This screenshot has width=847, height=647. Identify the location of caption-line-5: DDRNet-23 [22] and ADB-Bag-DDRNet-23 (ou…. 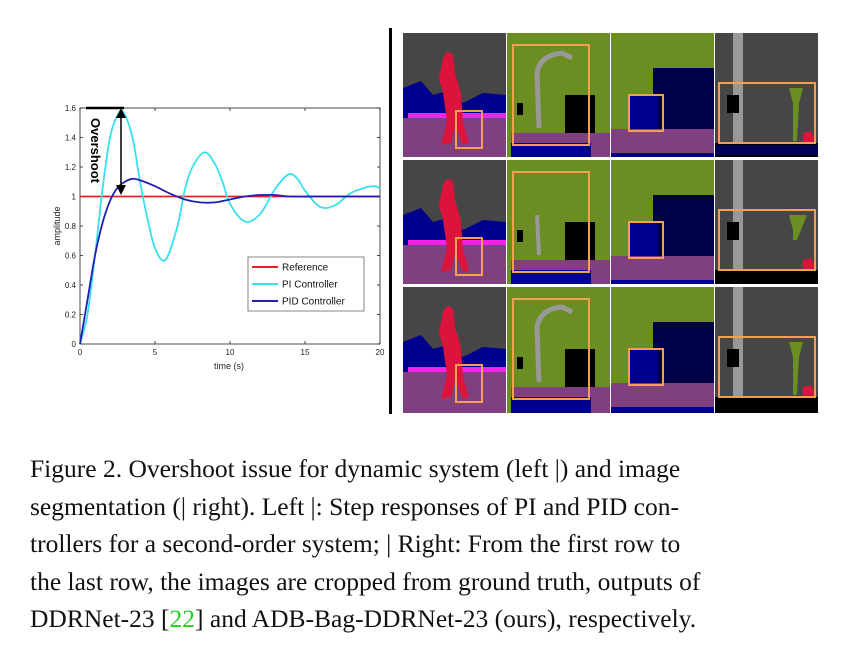
(427, 619).